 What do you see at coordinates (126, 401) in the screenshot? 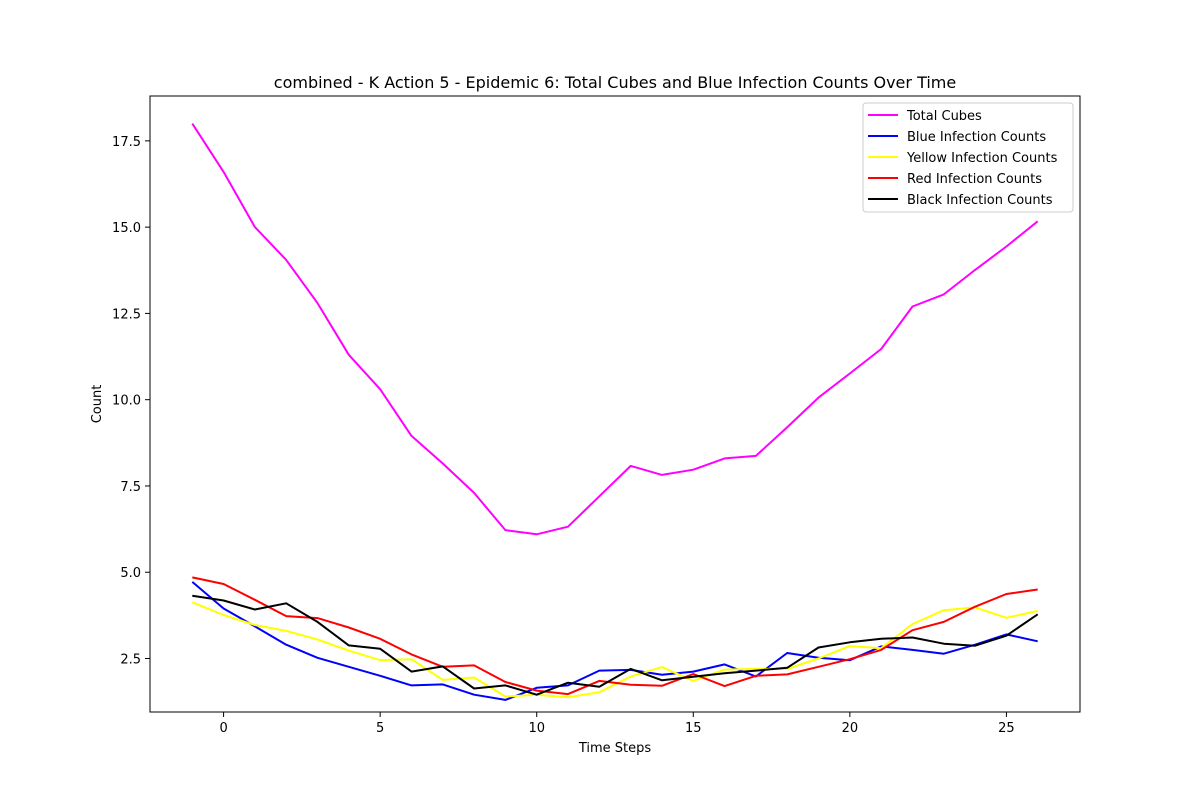
I see `y-tick-label: 10.0` at bounding box center [126, 401].